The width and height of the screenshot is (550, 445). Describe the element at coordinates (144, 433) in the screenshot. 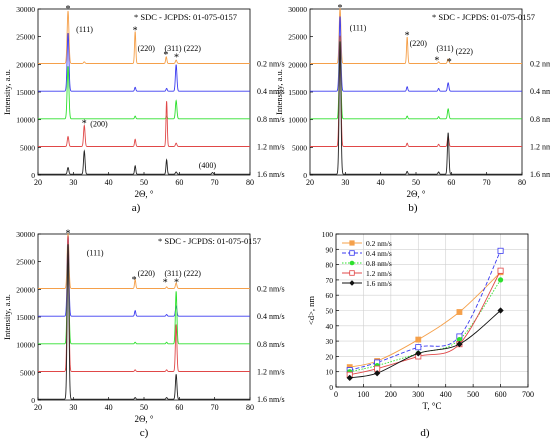

I see `panel-label: c)` at that location.